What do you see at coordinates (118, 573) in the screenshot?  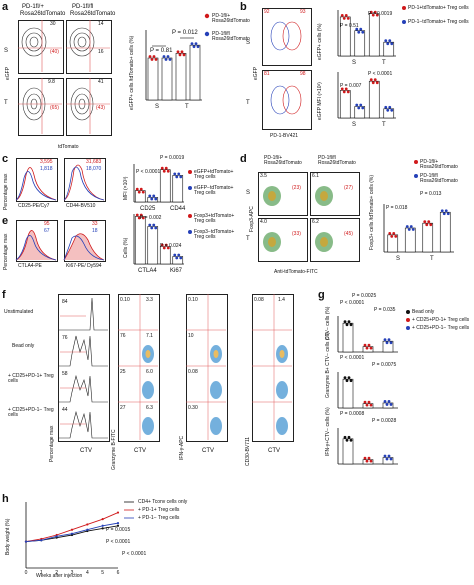 I see `h-xtick-6: 6` at bounding box center [118, 573].